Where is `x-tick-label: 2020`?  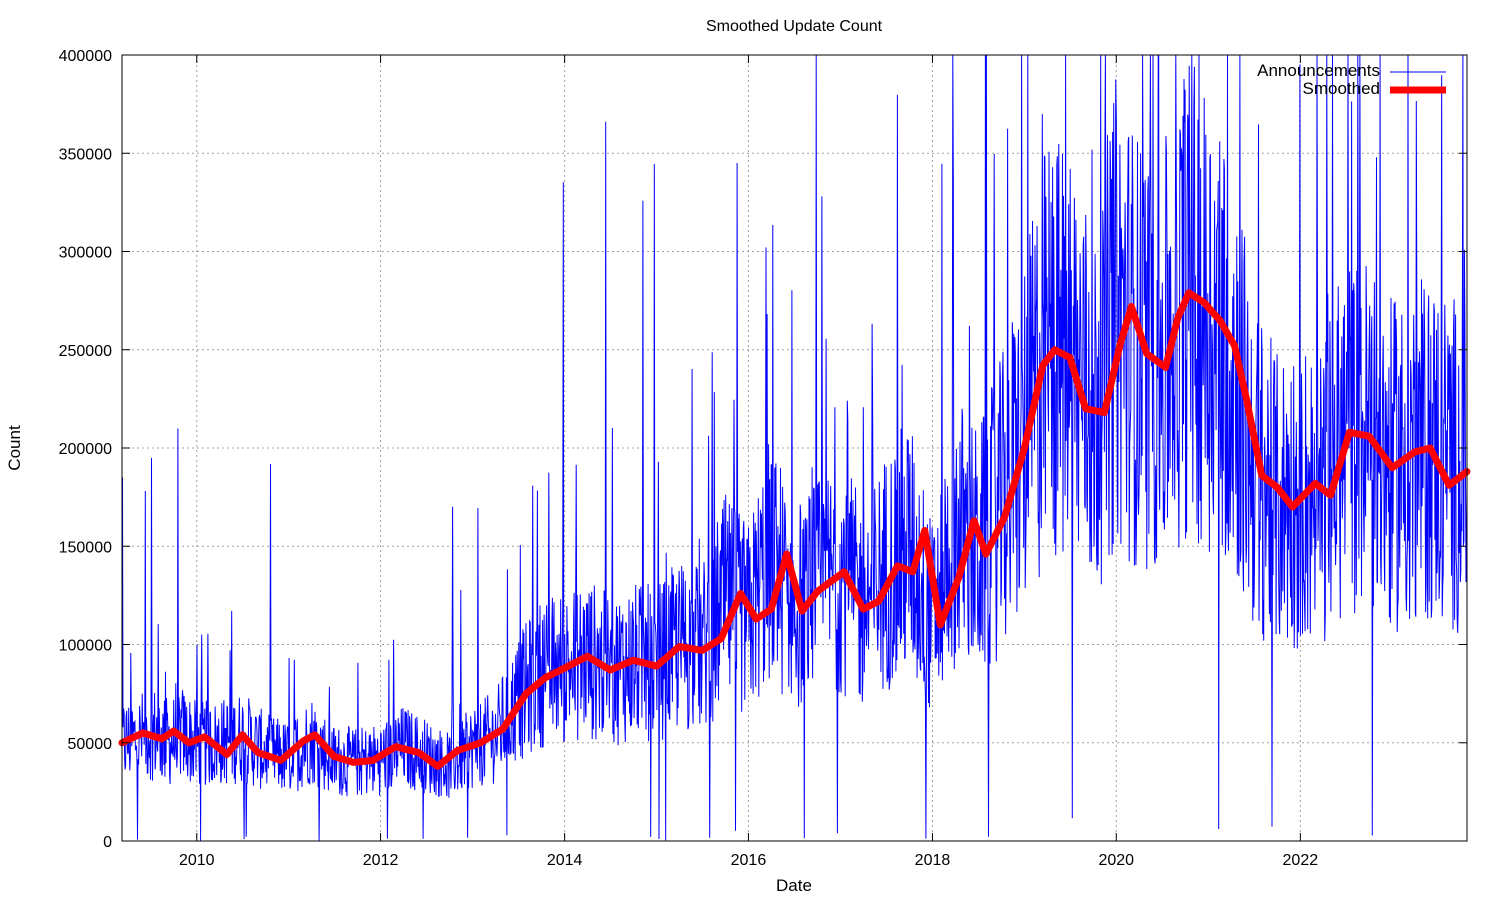 x-tick-label: 2020 is located at coordinates (1116, 860).